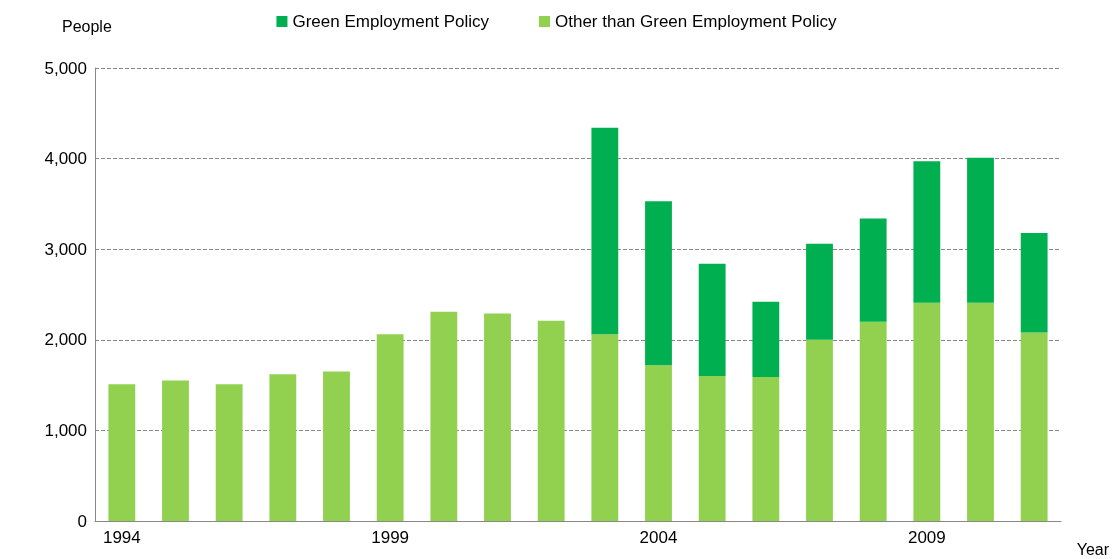 This screenshot has height=559, width=1113. What do you see at coordinates (65, 430) in the screenshot?
I see `y-tick-label: 1,000` at bounding box center [65, 430].